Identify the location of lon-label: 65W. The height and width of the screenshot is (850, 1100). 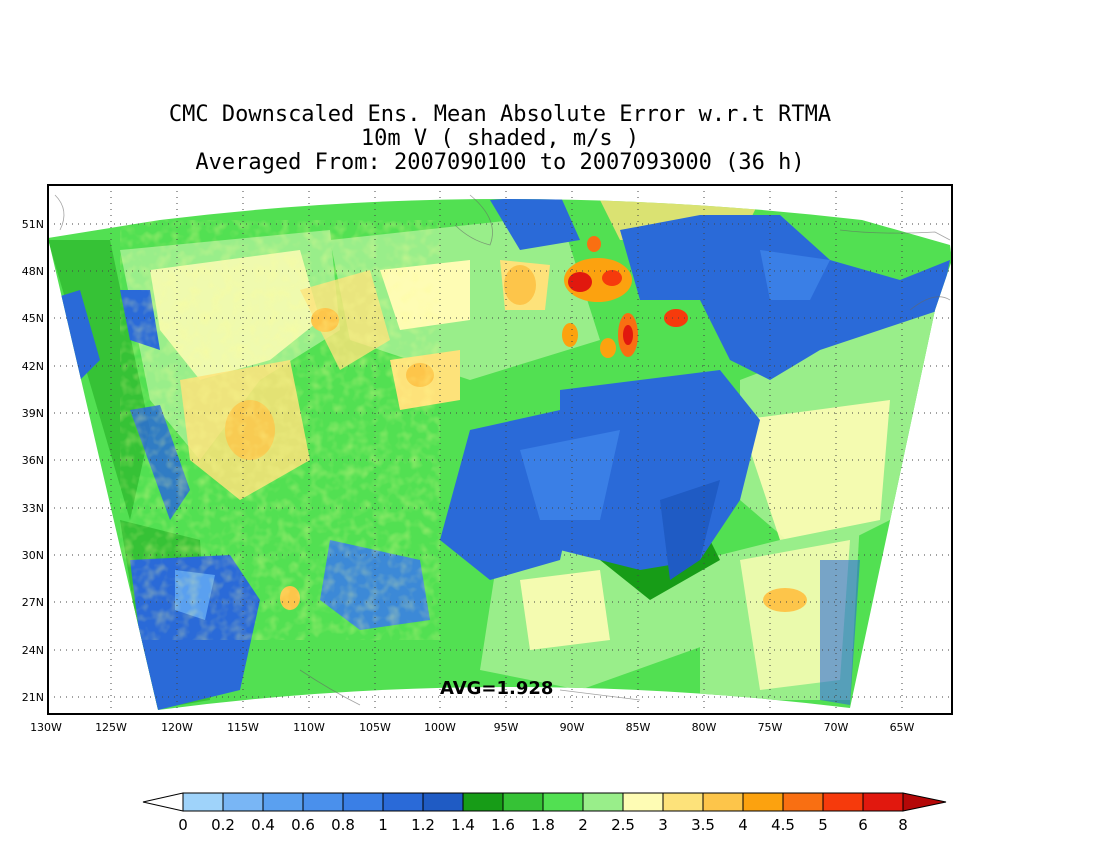
(902, 727).